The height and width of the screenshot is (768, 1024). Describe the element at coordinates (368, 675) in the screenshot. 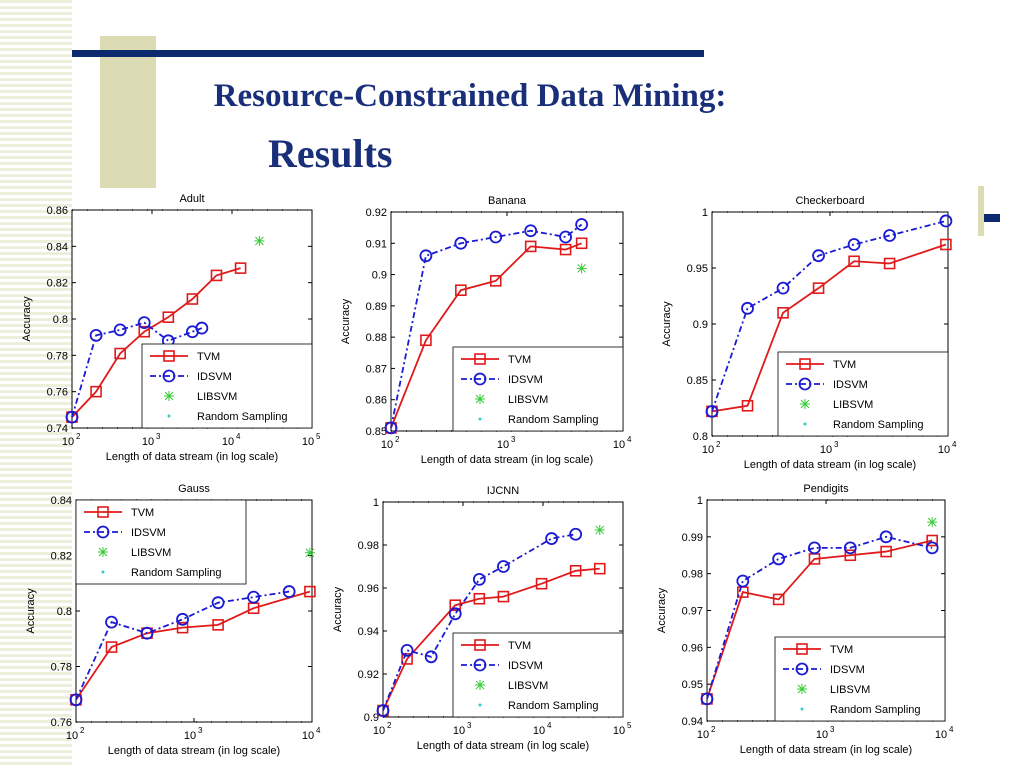

I see `y-tick-label: 0.92` at that location.